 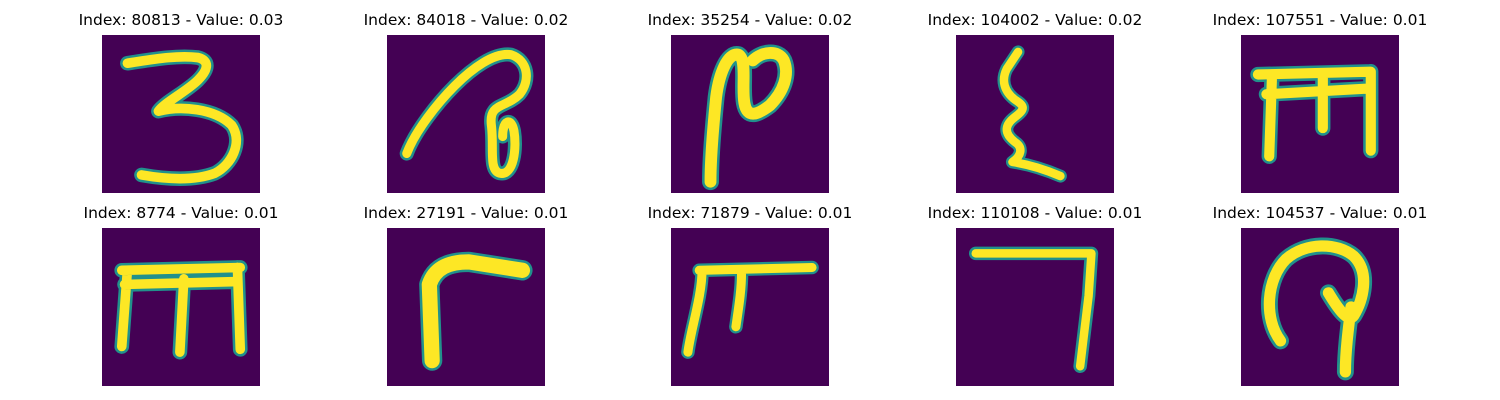 I want to click on panel-title: Index: 80813 - Value: 0.03, so click(x=181, y=20).